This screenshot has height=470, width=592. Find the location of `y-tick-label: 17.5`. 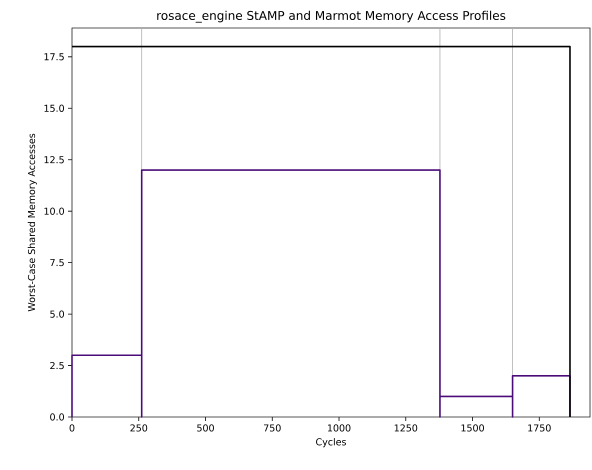

y-tick-label: 17.5 is located at coordinates (54, 56).